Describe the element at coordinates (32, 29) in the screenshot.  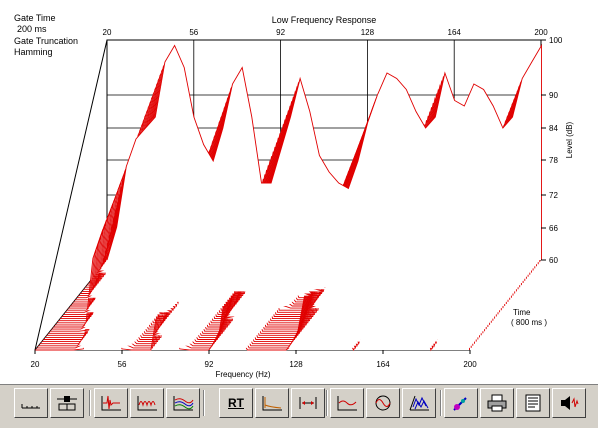
I see `gate-time-value: 200 ms` at that location.